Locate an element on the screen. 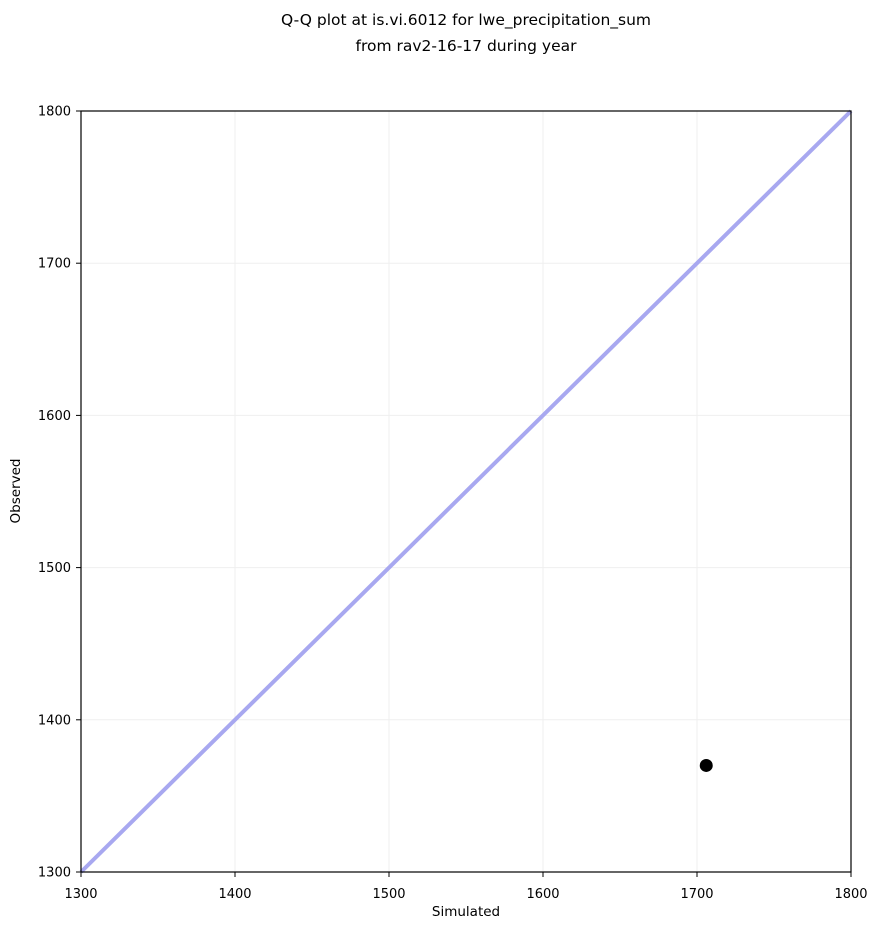  x-axis-label: Simulated is located at coordinates (466, 912).